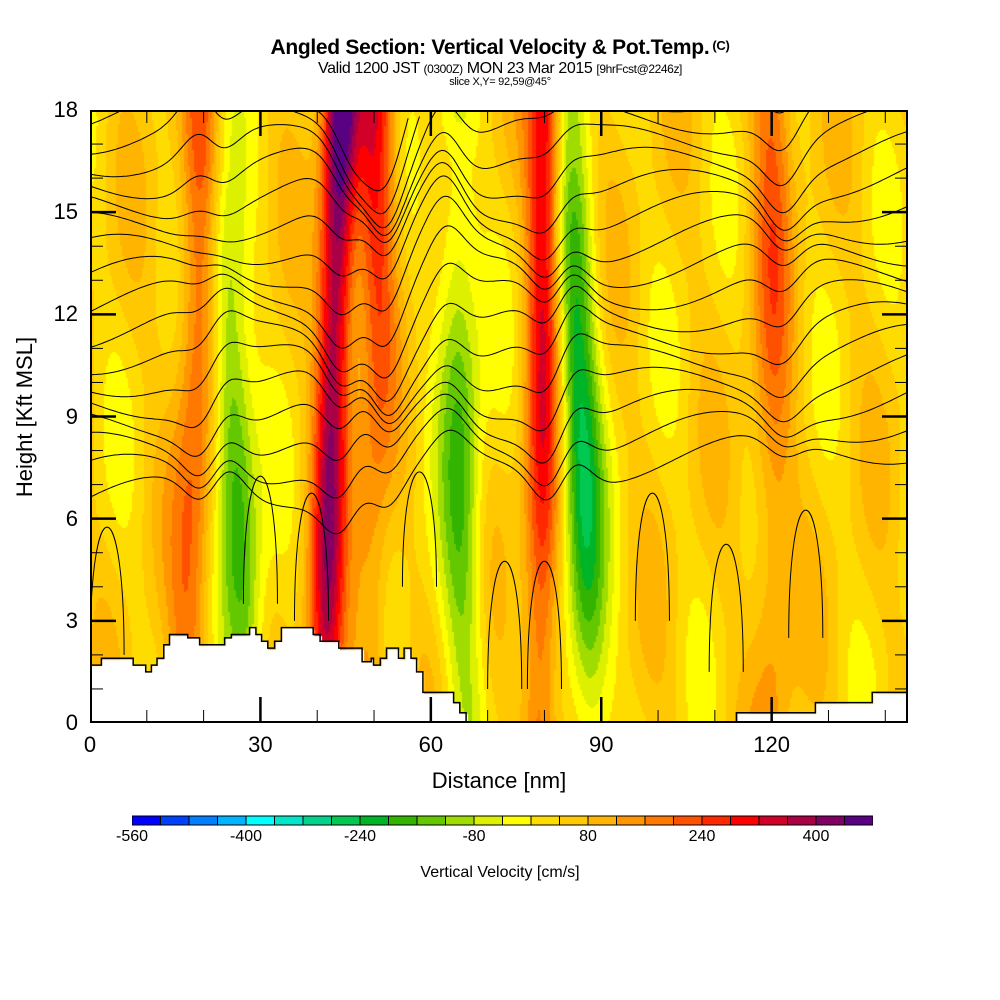 The image size is (1000, 1000). What do you see at coordinates (816, 836) in the screenshot?
I see `colorbar-tick-label: 400` at bounding box center [816, 836].